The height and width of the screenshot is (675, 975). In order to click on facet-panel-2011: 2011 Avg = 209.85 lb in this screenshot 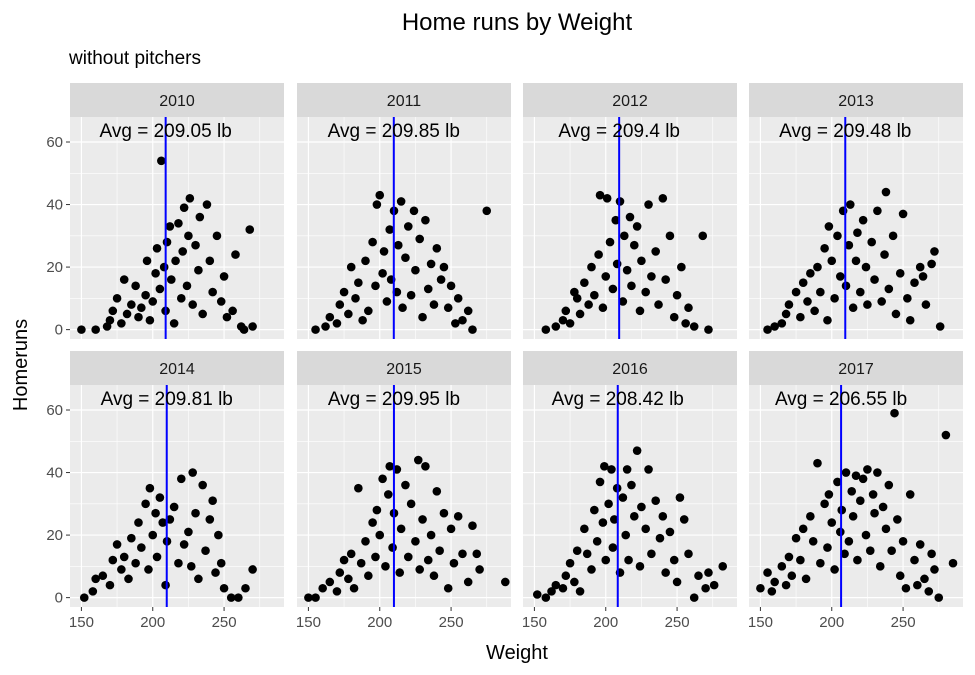, I will do `click(404, 211)`.